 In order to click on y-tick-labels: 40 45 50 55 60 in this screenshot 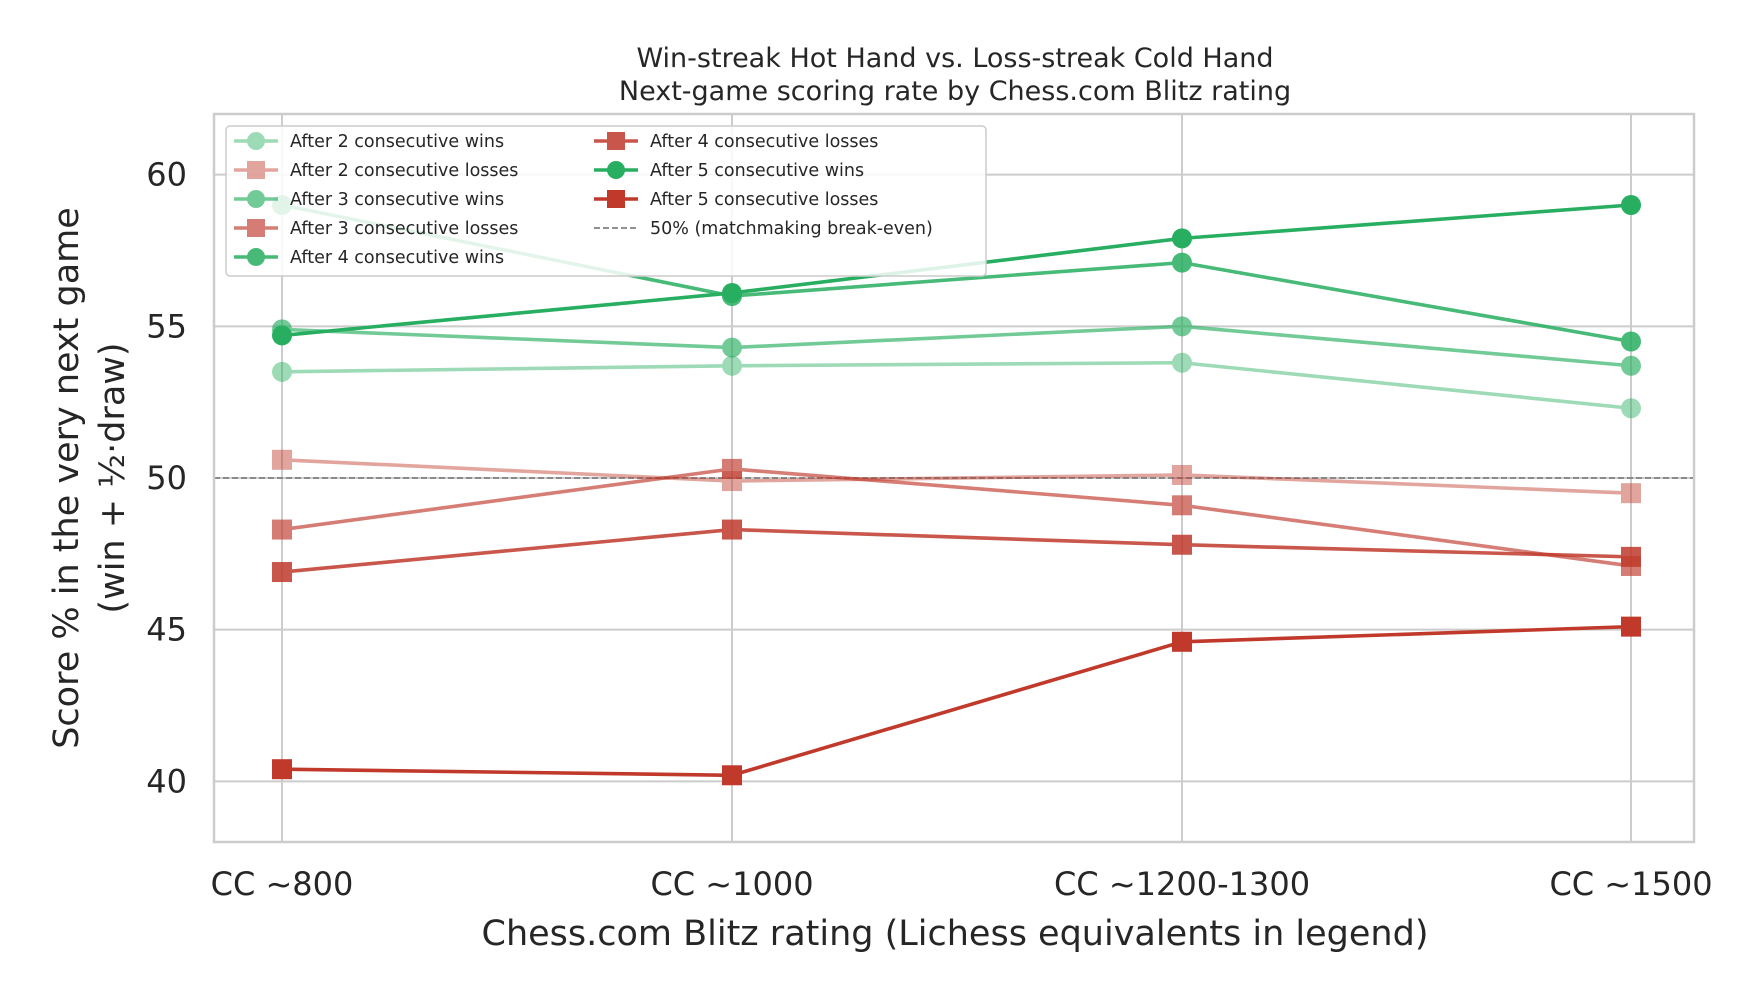, I will do `click(166, 478)`.